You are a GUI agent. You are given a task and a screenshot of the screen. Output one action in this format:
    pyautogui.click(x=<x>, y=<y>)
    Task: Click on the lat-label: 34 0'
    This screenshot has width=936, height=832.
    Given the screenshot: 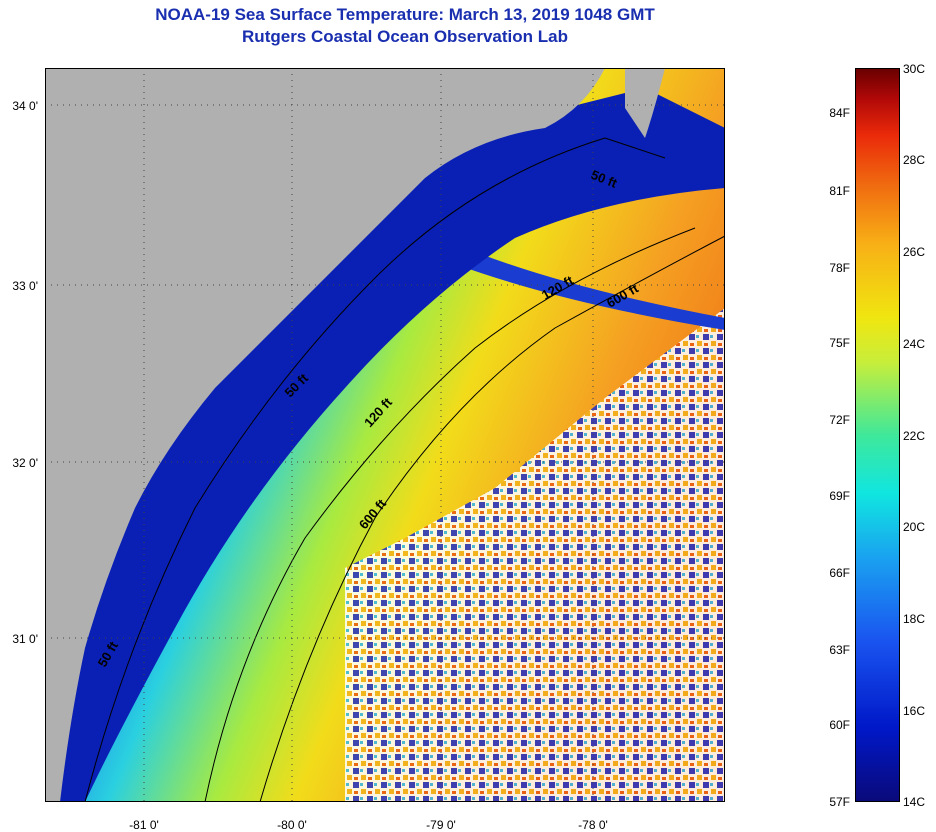 What is the action you would take?
    pyautogui.click(x=25, y=106)
    